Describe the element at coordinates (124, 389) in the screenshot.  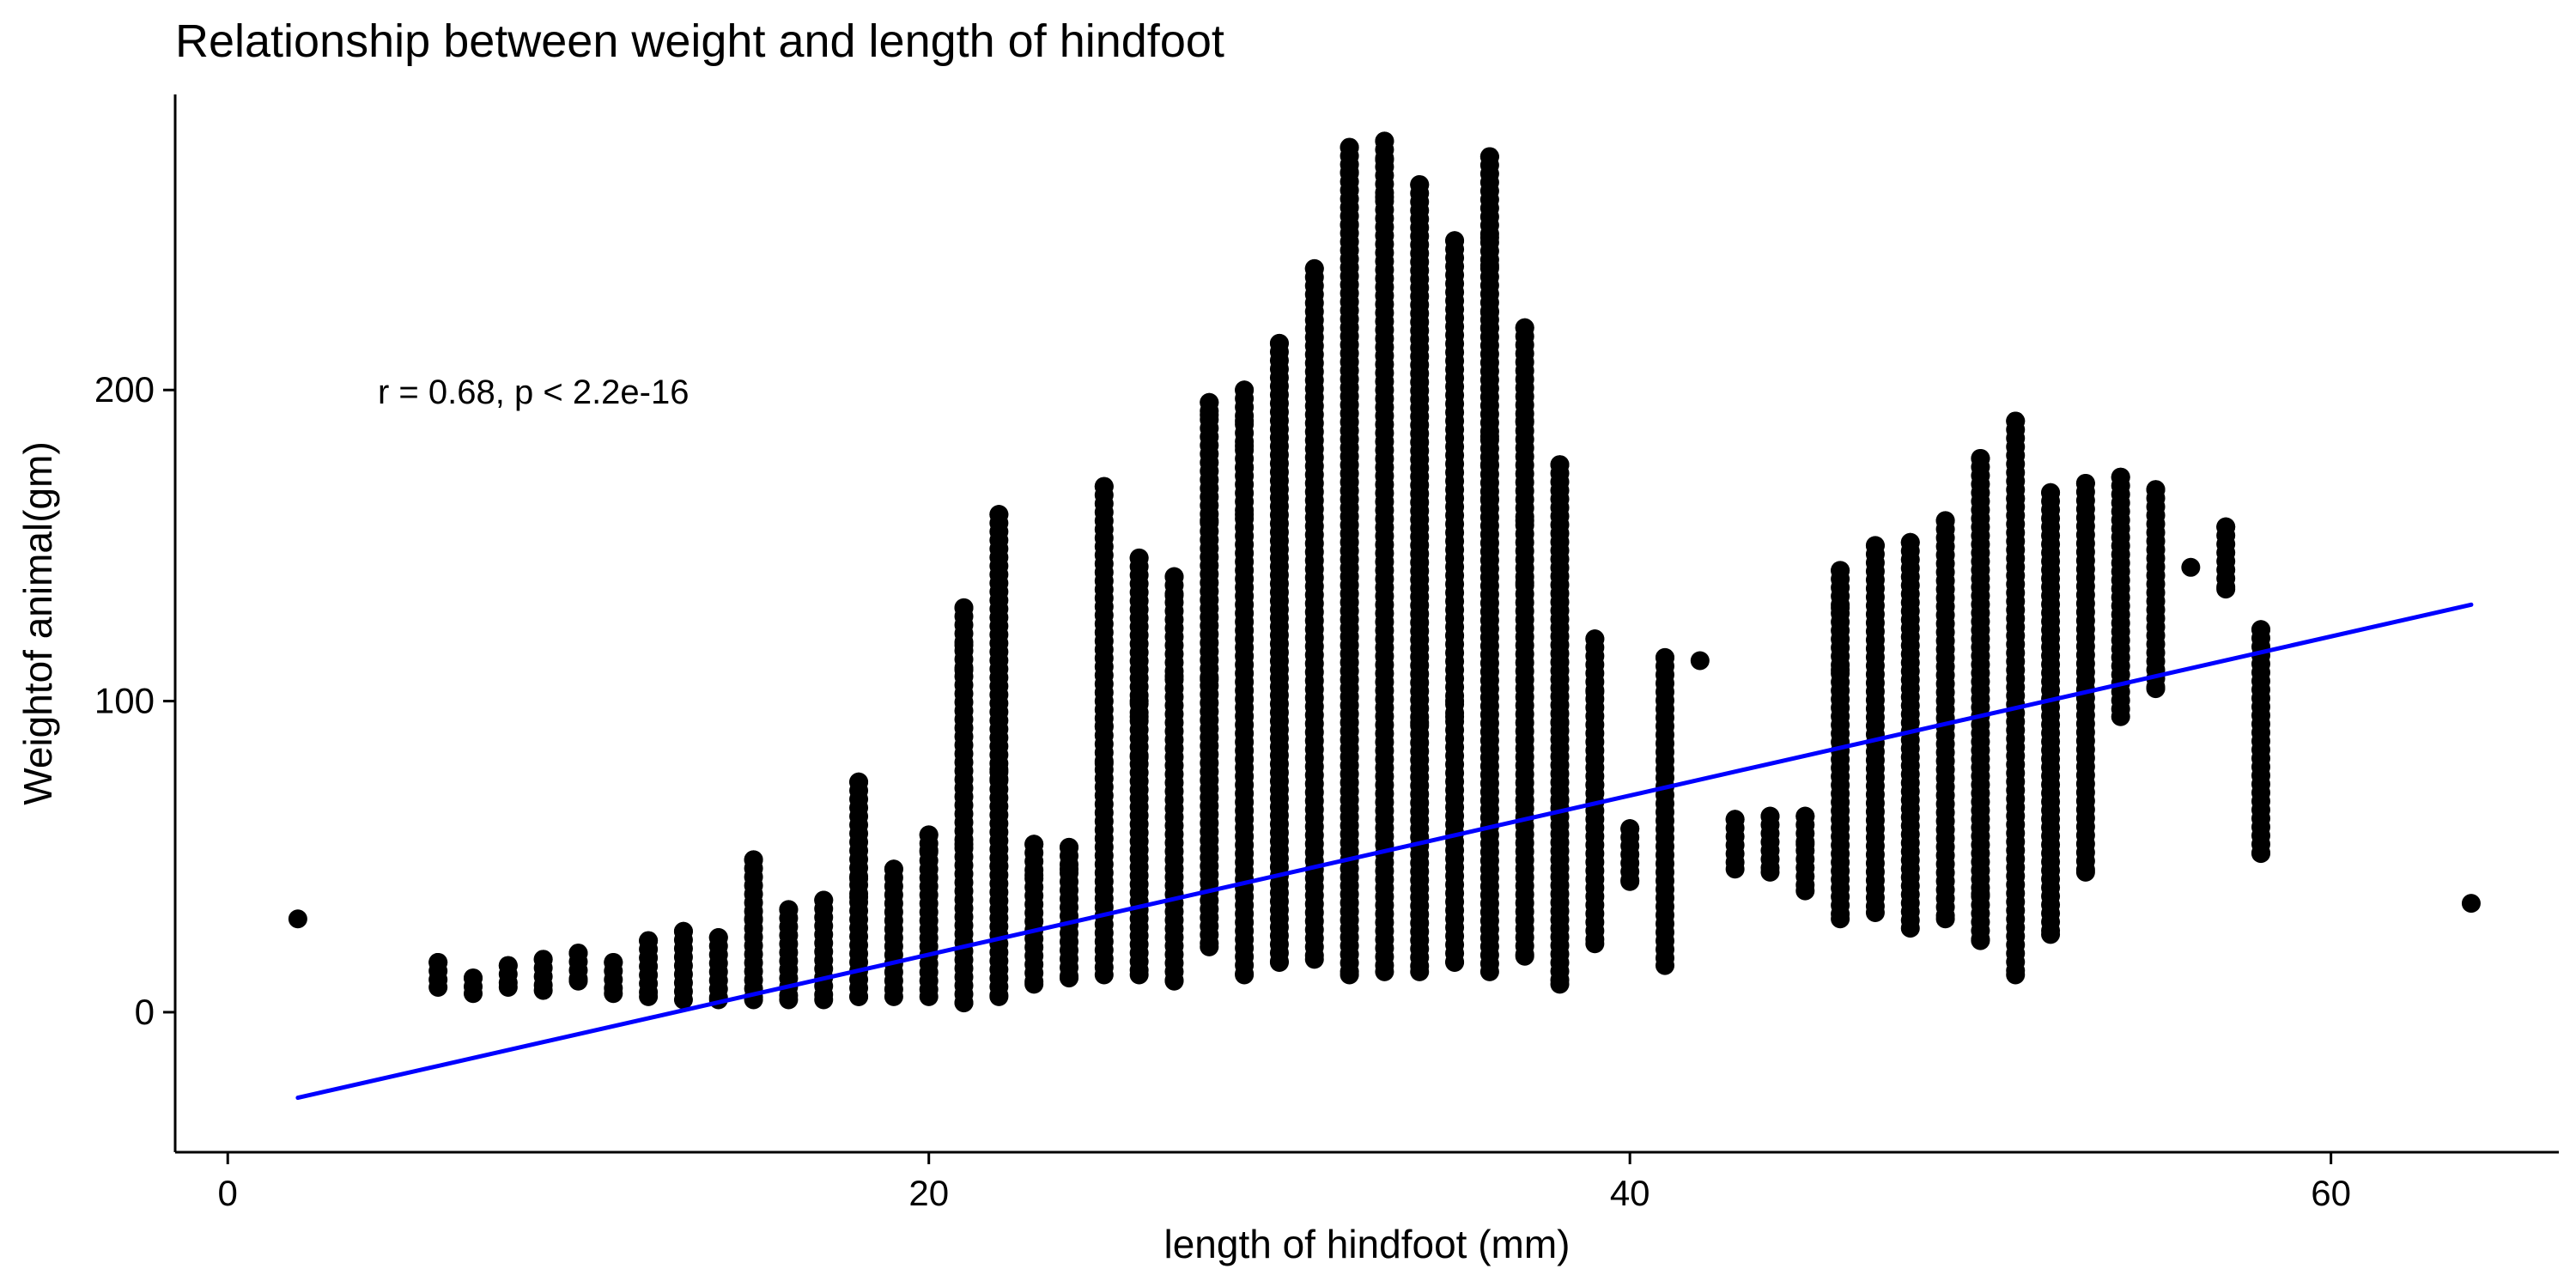
I see `y-tick-label: 200` at that location.